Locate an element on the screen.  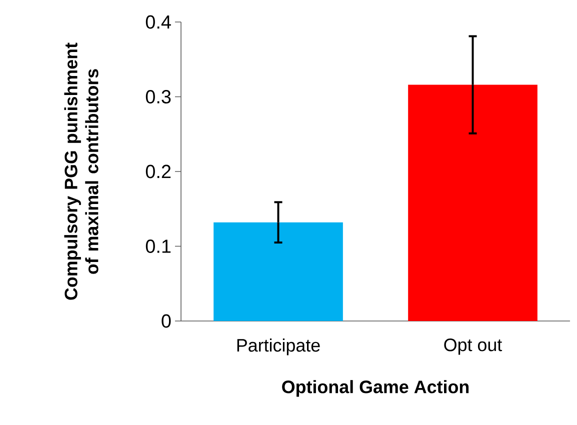
x-tick-label: Opt out is located at coordinates (473, 346).